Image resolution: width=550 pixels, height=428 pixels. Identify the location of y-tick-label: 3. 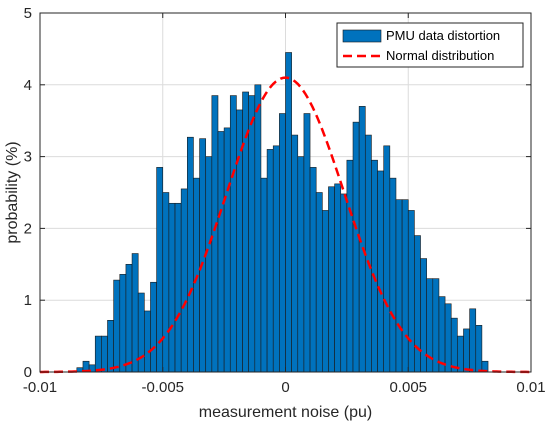
(28, 157).